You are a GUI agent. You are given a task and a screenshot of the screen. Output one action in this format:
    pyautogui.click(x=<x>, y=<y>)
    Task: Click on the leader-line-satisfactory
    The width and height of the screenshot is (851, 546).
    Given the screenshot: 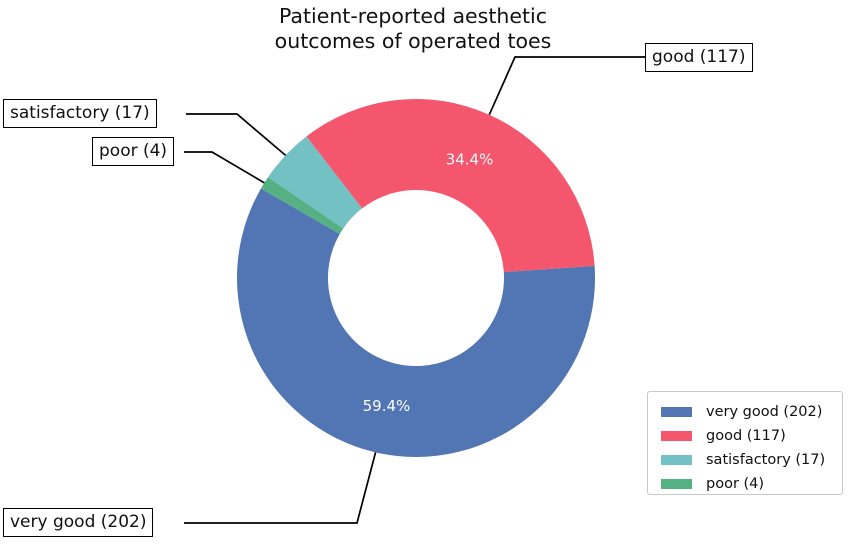 What is the action you would take?
    pyautogui.click(x=236, y=135)
    